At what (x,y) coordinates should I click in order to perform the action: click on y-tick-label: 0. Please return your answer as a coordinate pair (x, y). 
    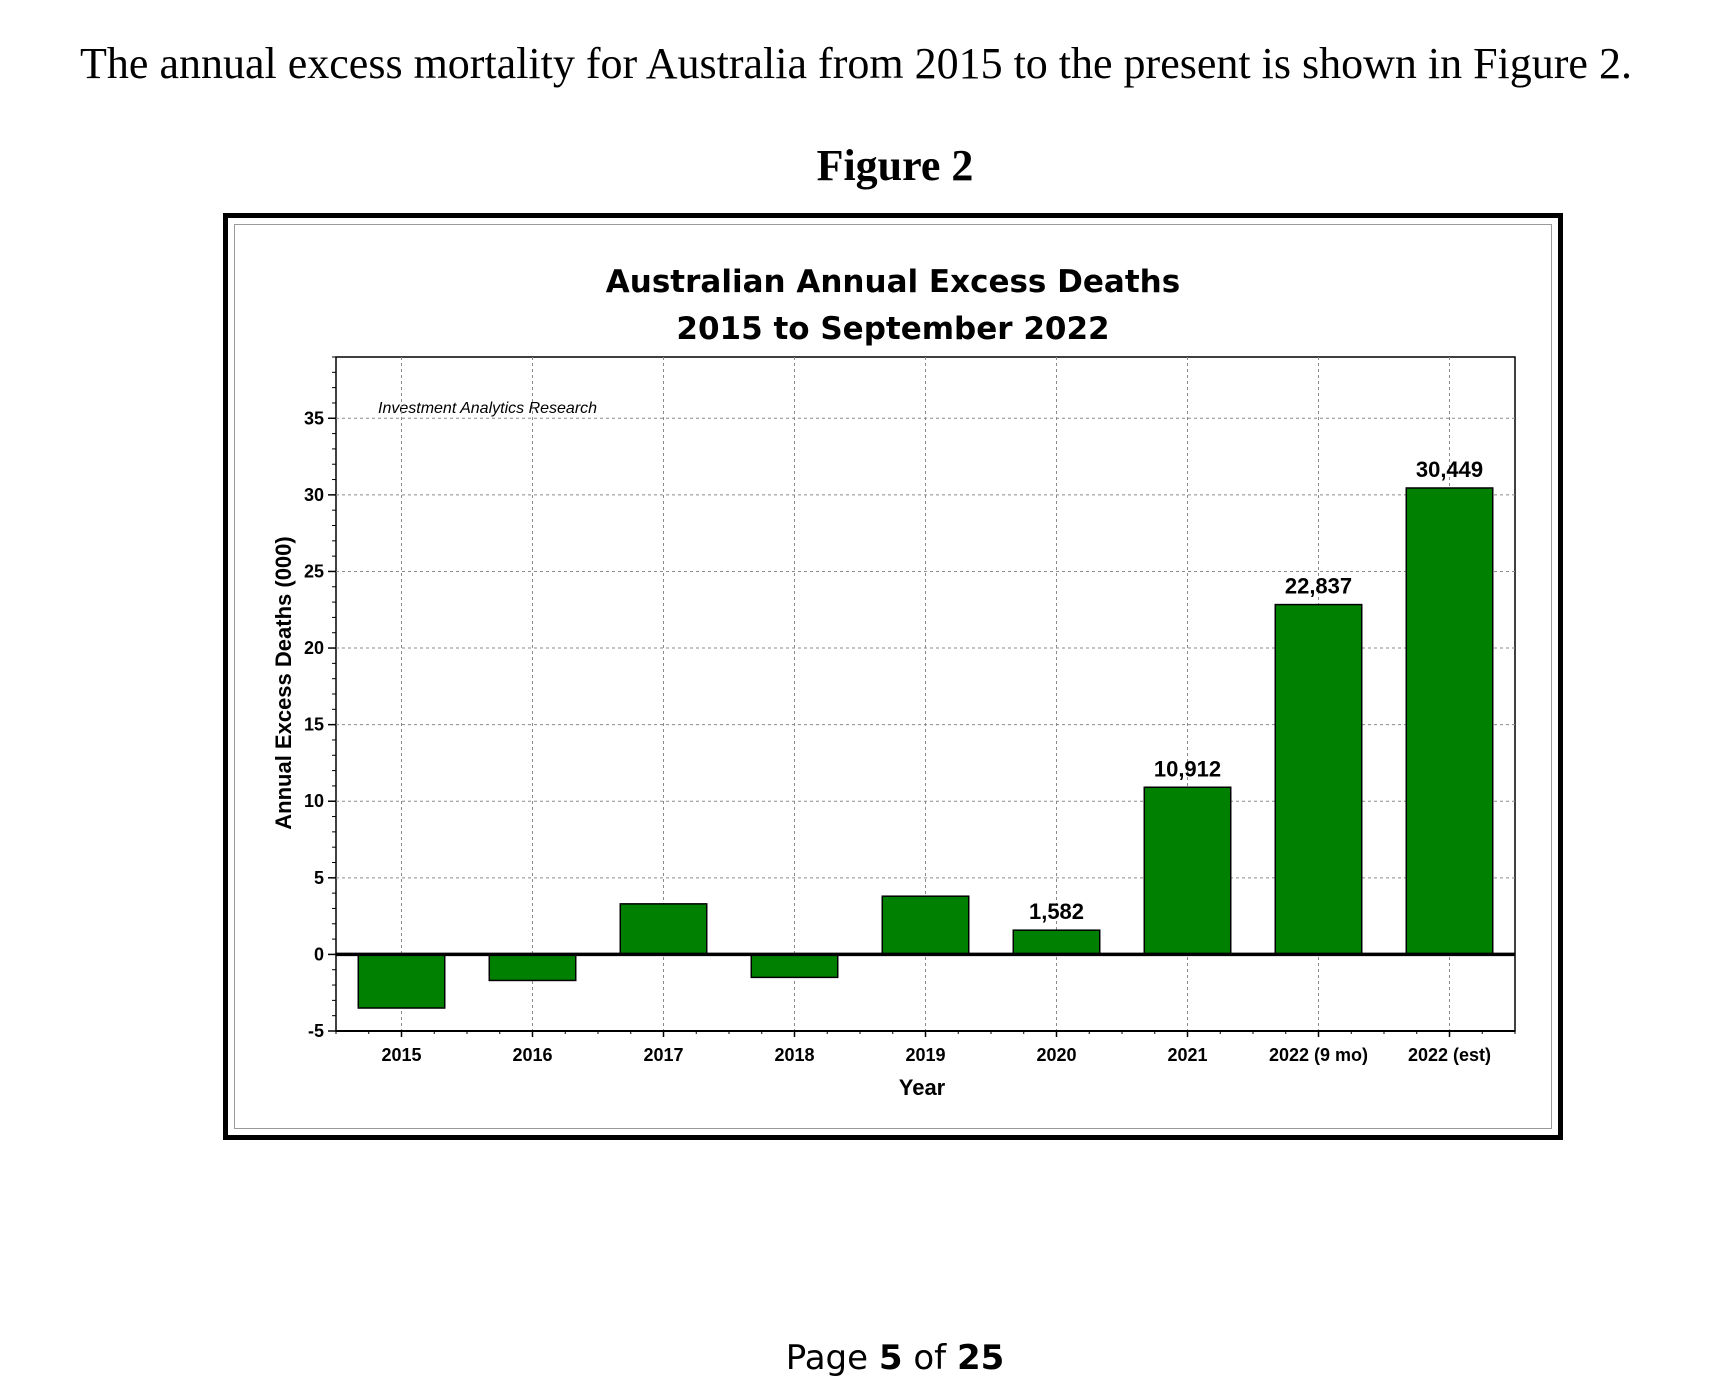
    Looking at the image, I should click on (319, 954).